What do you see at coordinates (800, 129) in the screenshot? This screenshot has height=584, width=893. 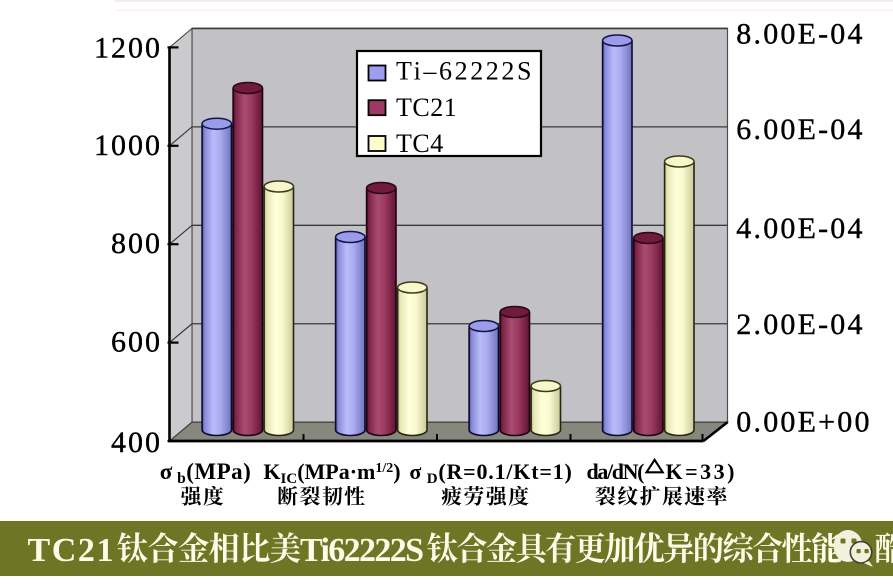 I see `svg-text: 6.00E-04` at bounding box center [800, 129].